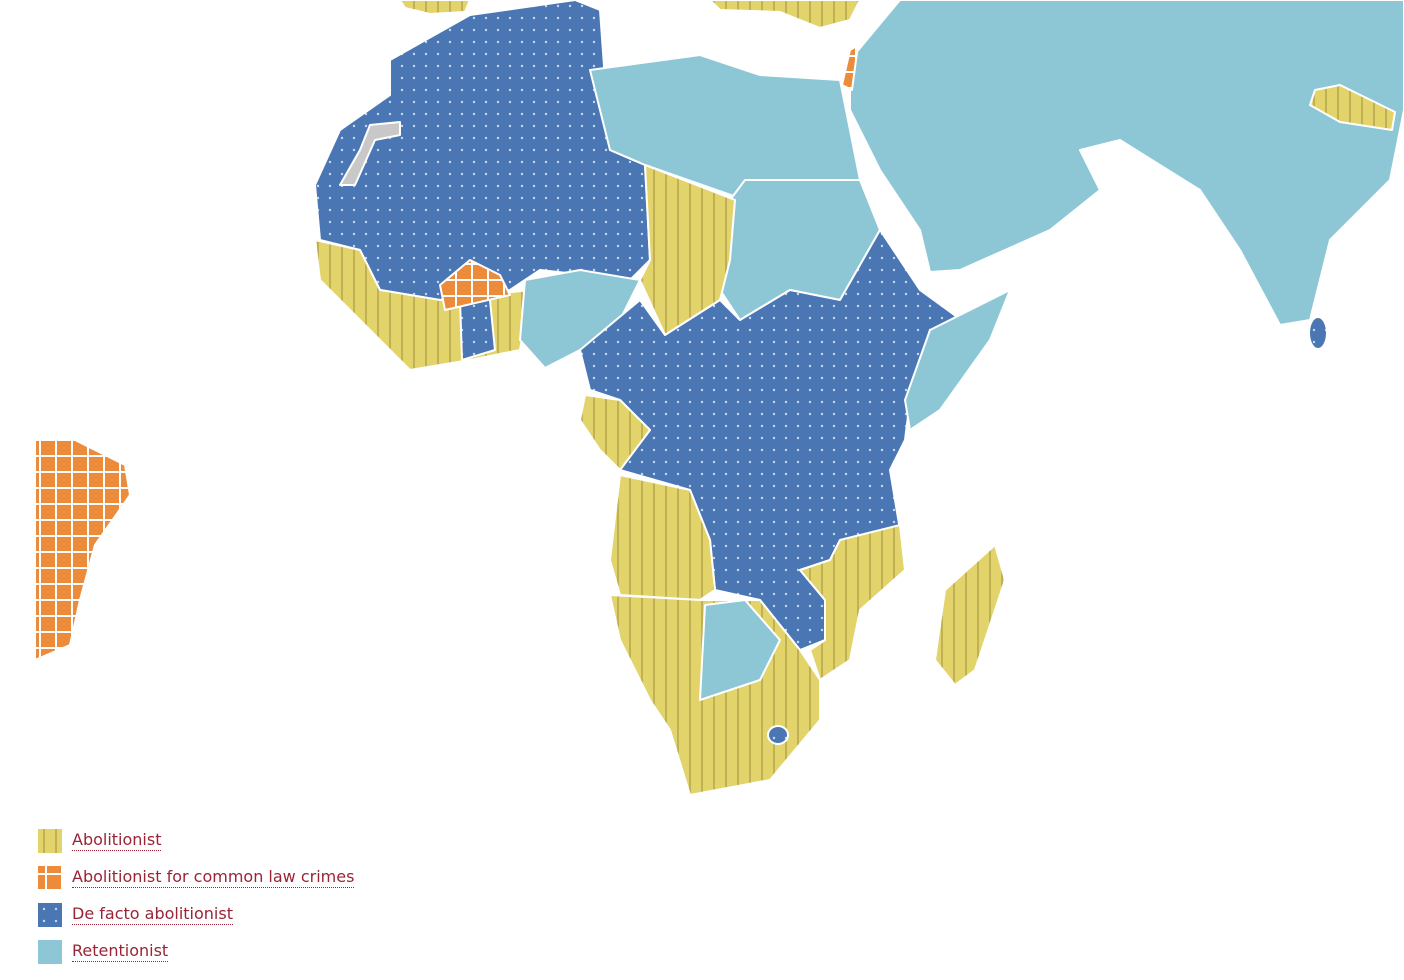 This screenshot has height=980, width=1404. Describe the element at coordinates (120, 951) in the screenshot. I see `legend-link: Retentionist` at that location.